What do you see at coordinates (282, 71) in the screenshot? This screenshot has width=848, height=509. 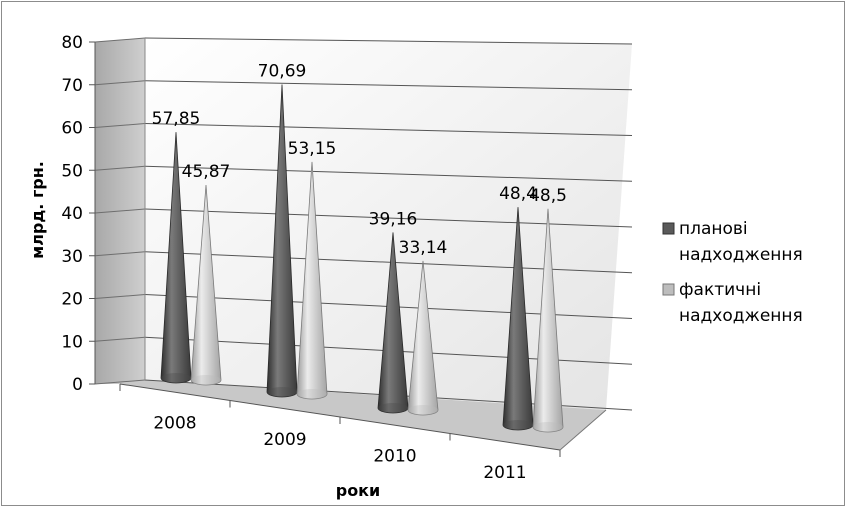 I see `data-label: 70,69` at bounding box center [282, 71].